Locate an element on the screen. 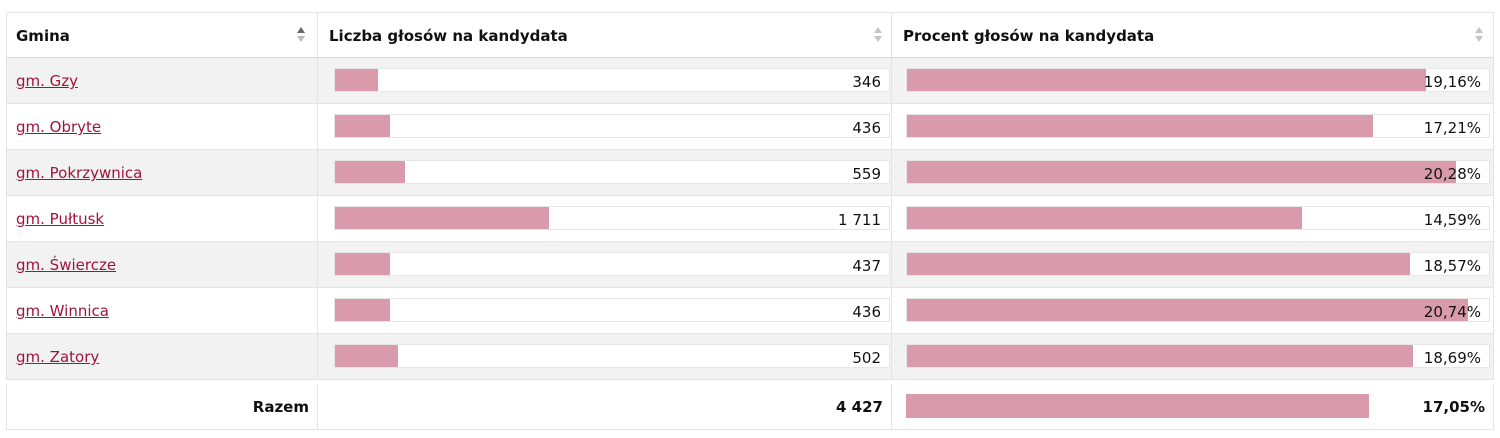  percent-cell: 18,57% is located at coordinates (1193, 264).